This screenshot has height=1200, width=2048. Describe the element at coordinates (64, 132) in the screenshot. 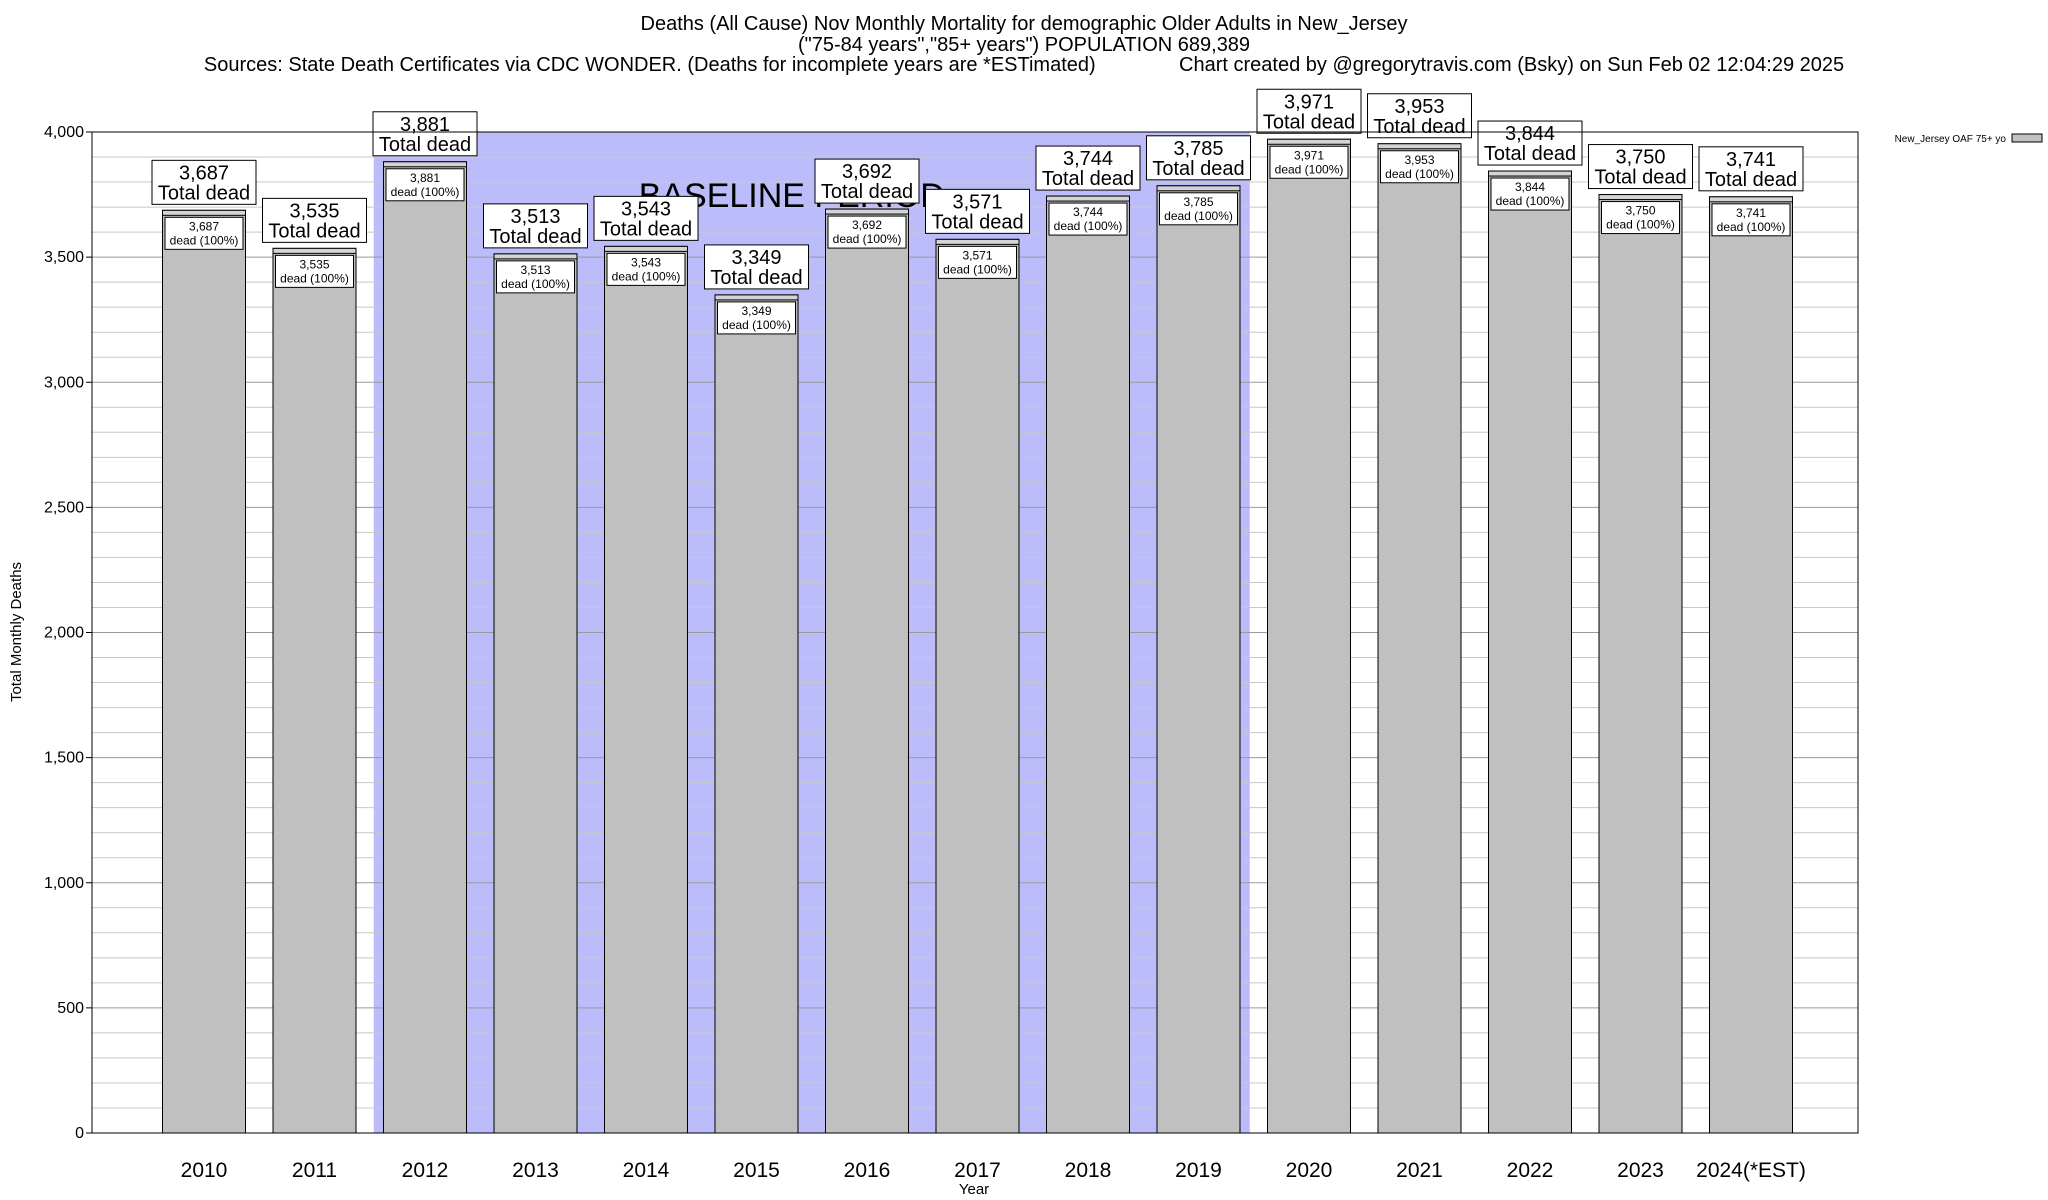

I see `y-tick-label: 4,000` at that location.